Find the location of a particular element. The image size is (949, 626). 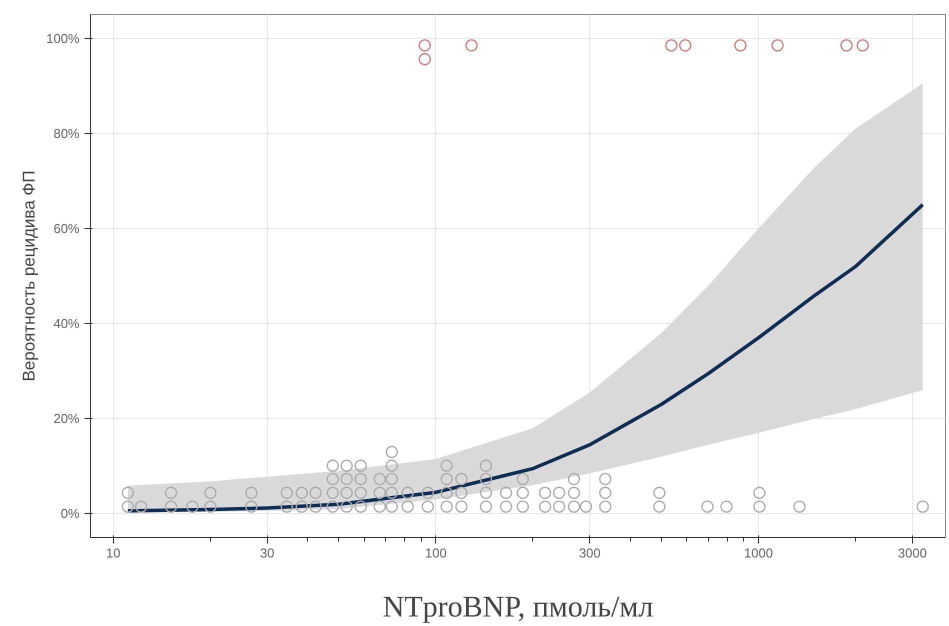

x-axis-title: NTproBNP, пмоль/мл is located at coordinates (518, 607).